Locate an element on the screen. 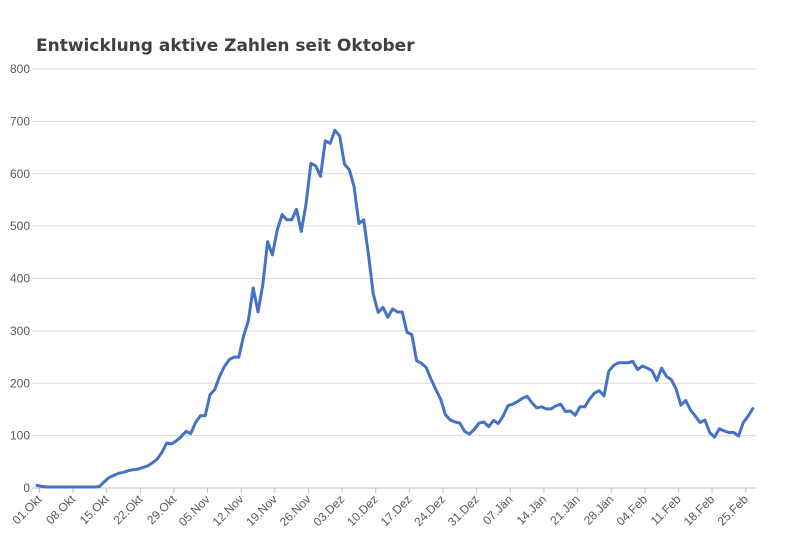 The height and width of the screenshot is (544, 792). x-tick-label: 31.Dez is located at coordinates (463, 510).